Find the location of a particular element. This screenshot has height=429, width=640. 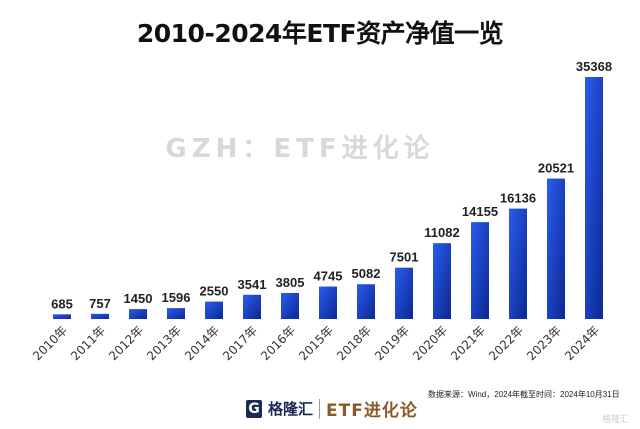

chart-title: 2010-2024年ETF资产净值一览 is located at coordinates (320, 33).